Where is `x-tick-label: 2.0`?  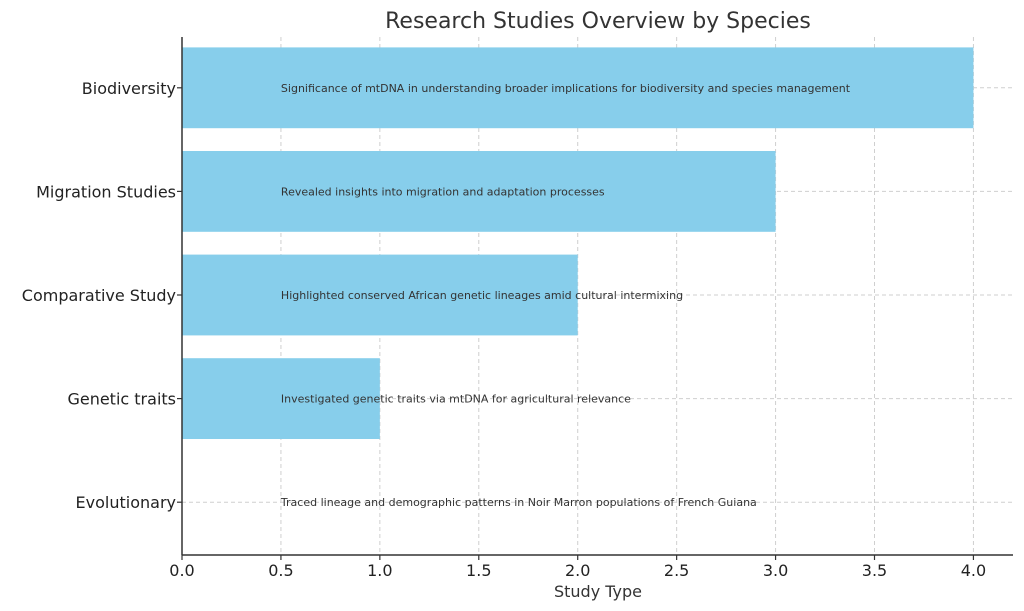
x-tick-label: 2.0 is located at coordinates (577, 570).